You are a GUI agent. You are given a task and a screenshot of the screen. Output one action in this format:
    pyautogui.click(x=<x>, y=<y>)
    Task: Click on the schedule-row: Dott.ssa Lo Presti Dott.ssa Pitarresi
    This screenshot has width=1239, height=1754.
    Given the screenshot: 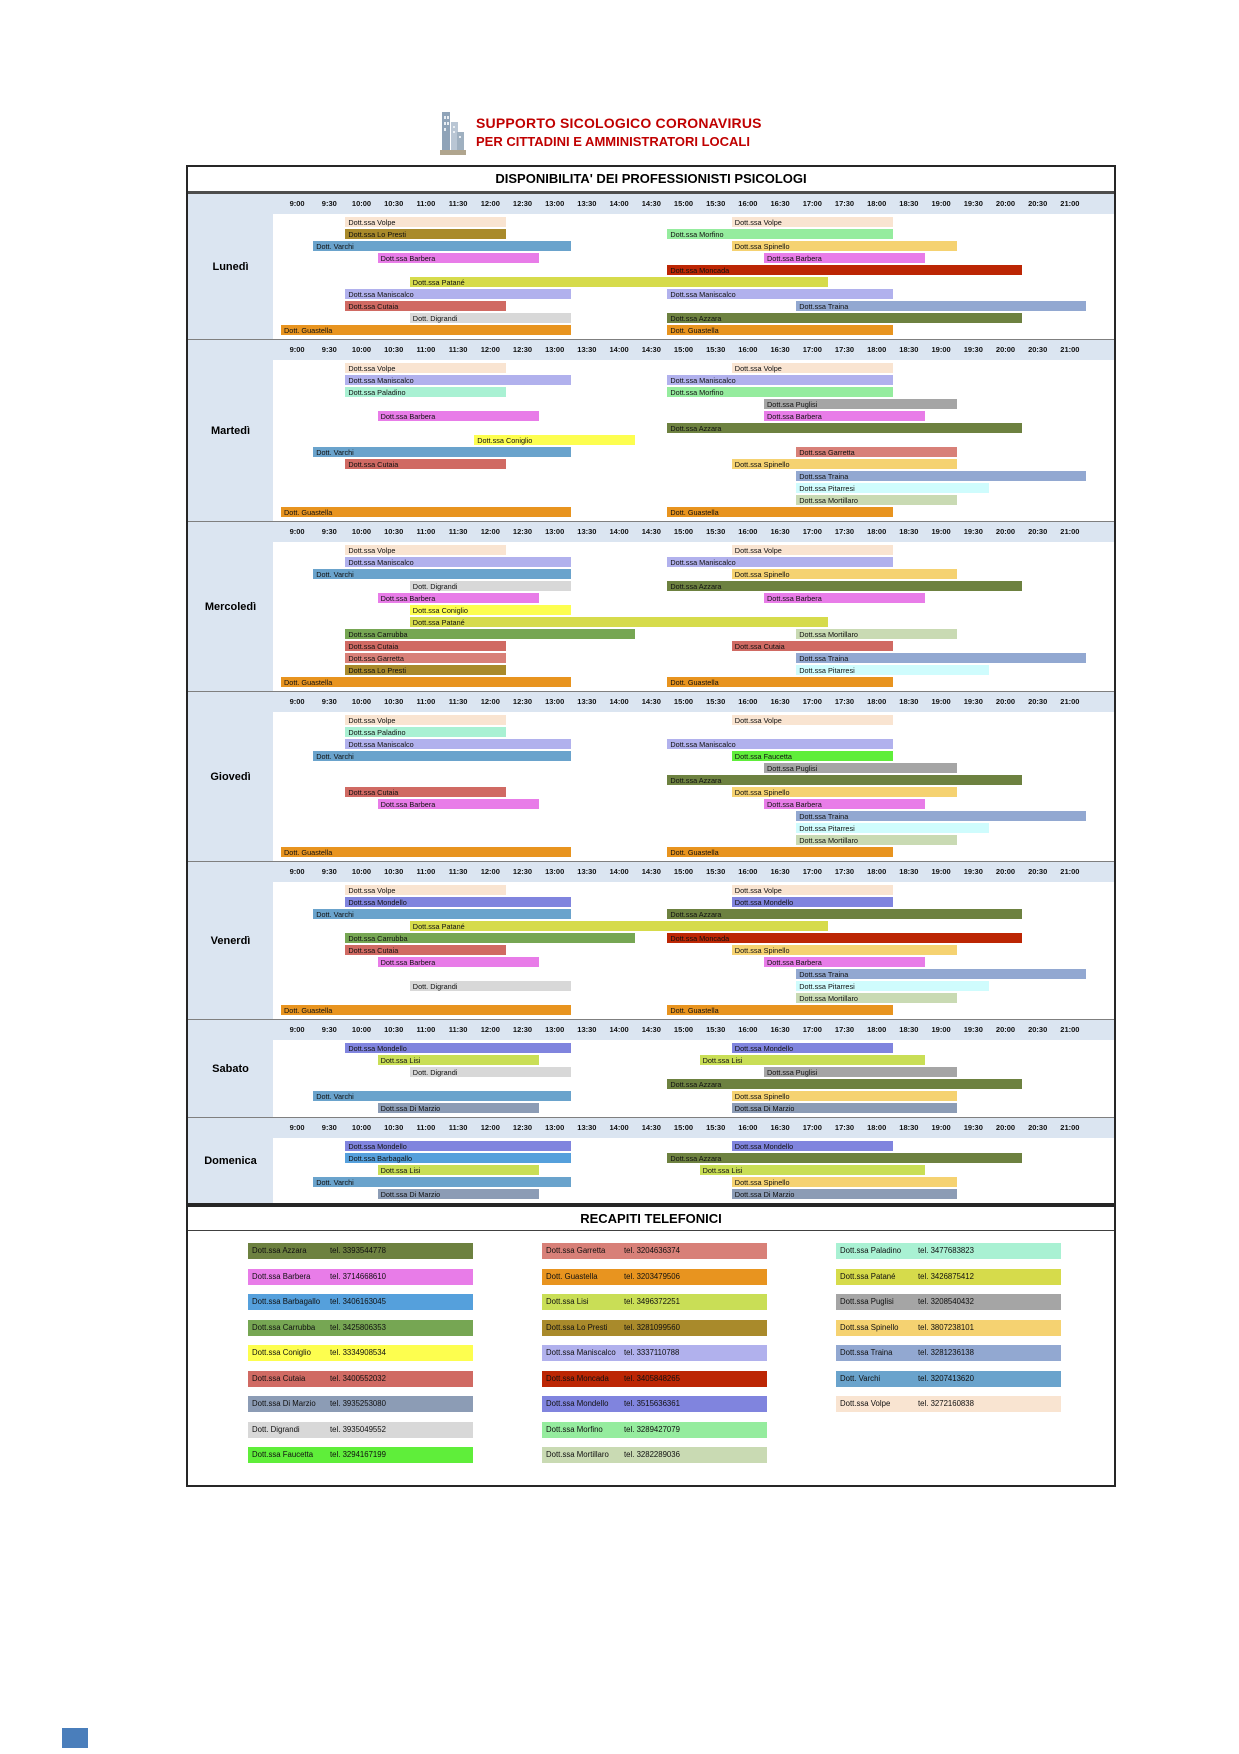 What is the action you would take?
    pyautogui.click(x=693, y=670)
    